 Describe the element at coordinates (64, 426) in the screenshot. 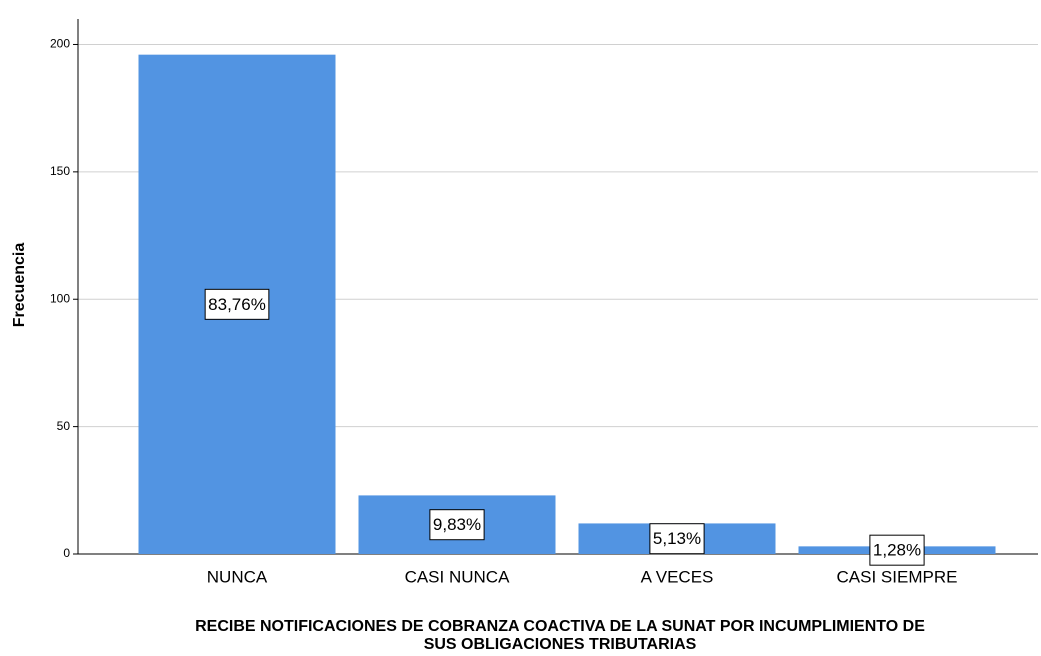

I see `y-tick-label: 50` at that location.